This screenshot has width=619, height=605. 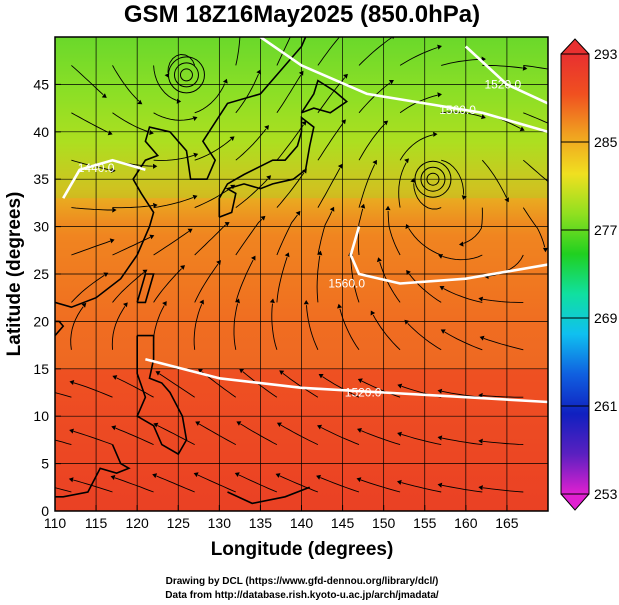 What do you see at coordinates (346, 283) in the screenshot?
I see `contour-label: 1560.0` at bounding box center [346, 283].